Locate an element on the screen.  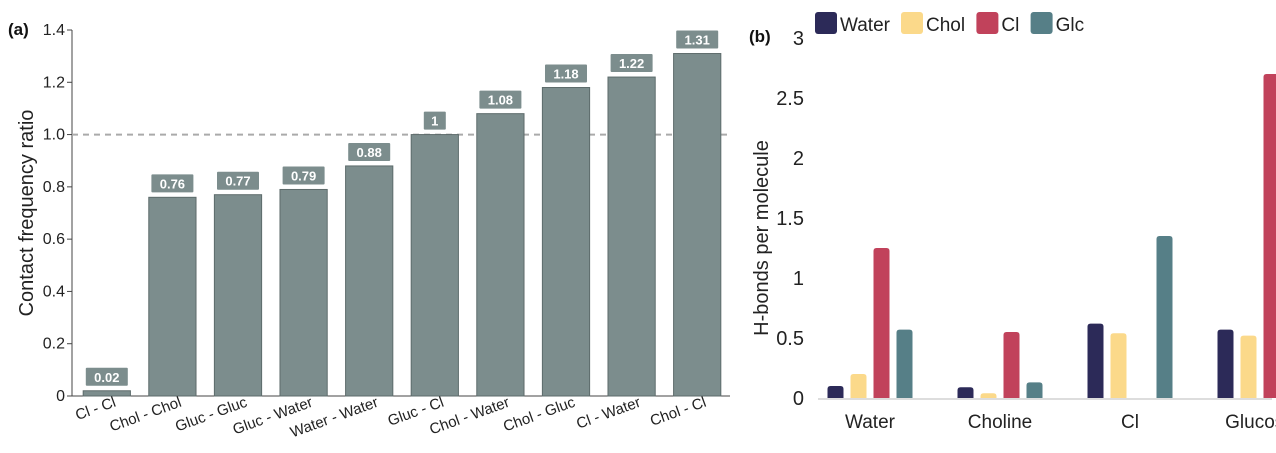
y-tick-label: 0.6 is located at coordinates (54, 239).